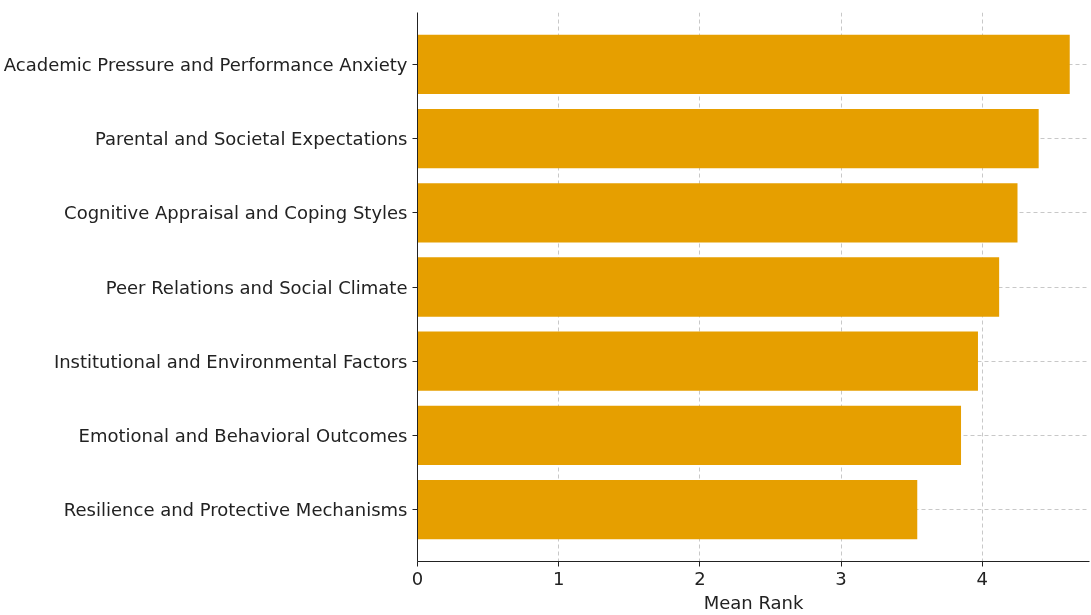 The width and height of the screenshot is (1091, 615). Describe the element at coordinates (558, 578) in the screenshot. I see `x-tick-label: 1` at that location.